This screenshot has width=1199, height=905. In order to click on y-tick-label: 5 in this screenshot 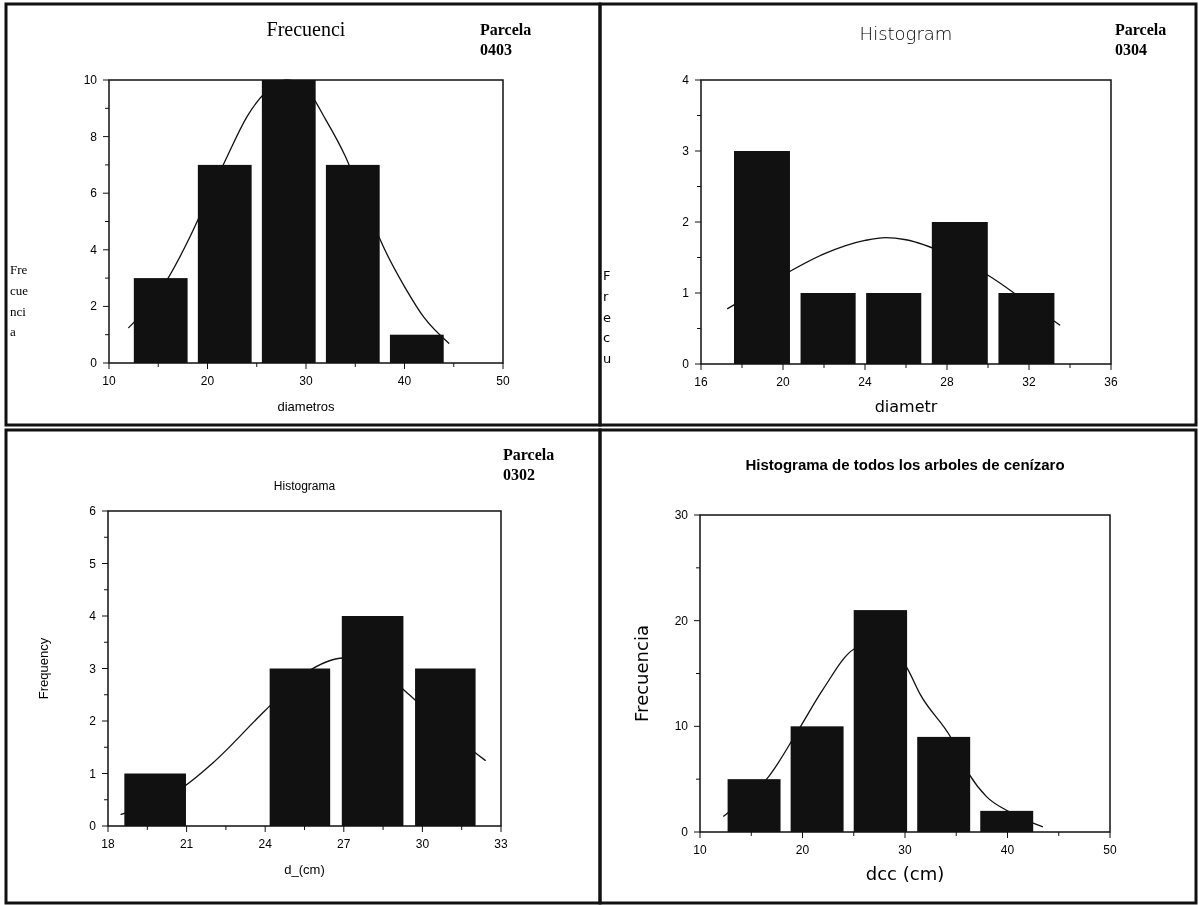, I will do `click(93, 563)`.